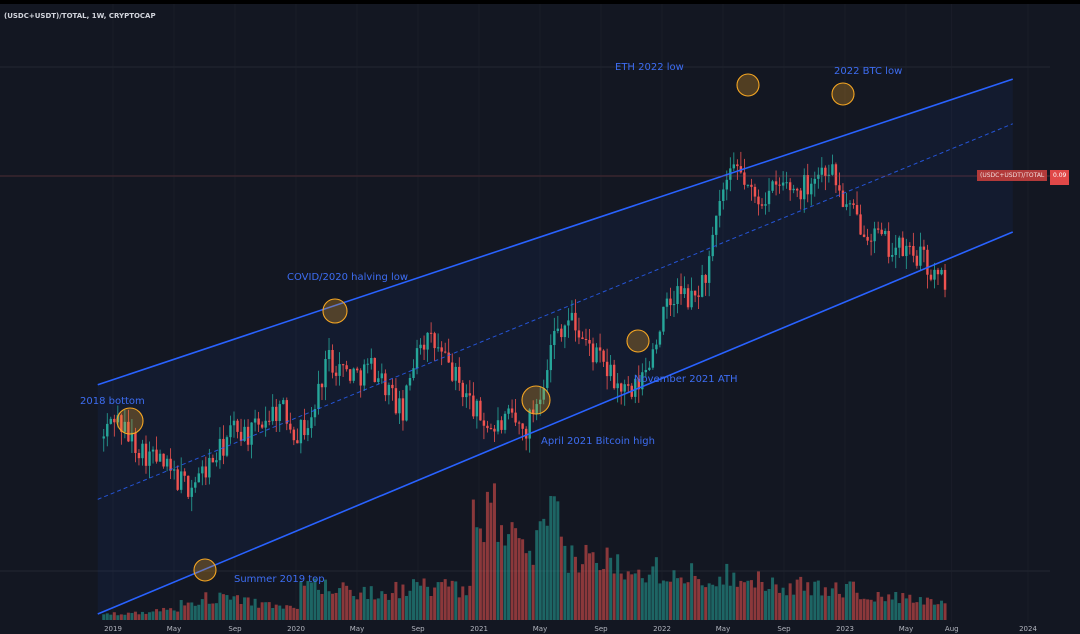  What do you see at coordinates (540, 629) in the screenshot?
I see `x-tick-label: May` at bounding box center [540, 629].